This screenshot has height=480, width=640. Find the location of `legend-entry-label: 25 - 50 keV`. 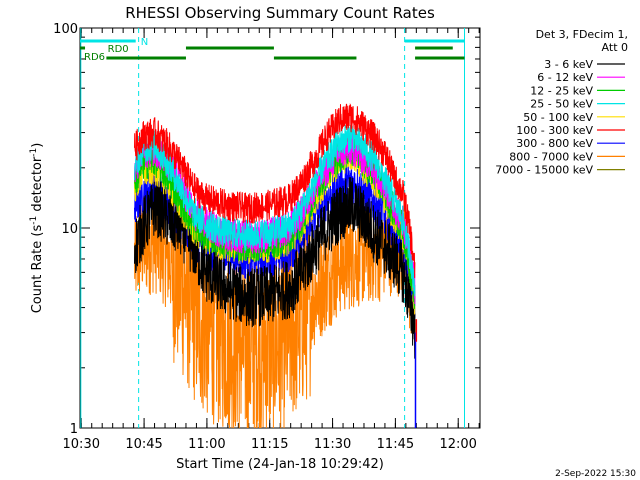

legend-entry-label: 25 - 50 keV is located at coordinates (561, 104).